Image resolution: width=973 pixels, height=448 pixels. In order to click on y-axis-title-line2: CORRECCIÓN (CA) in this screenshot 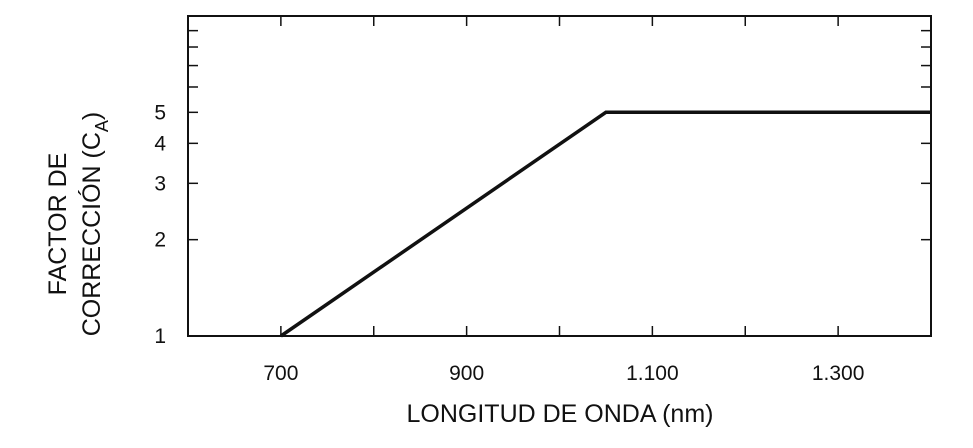, I will do `click(94, 224)`.